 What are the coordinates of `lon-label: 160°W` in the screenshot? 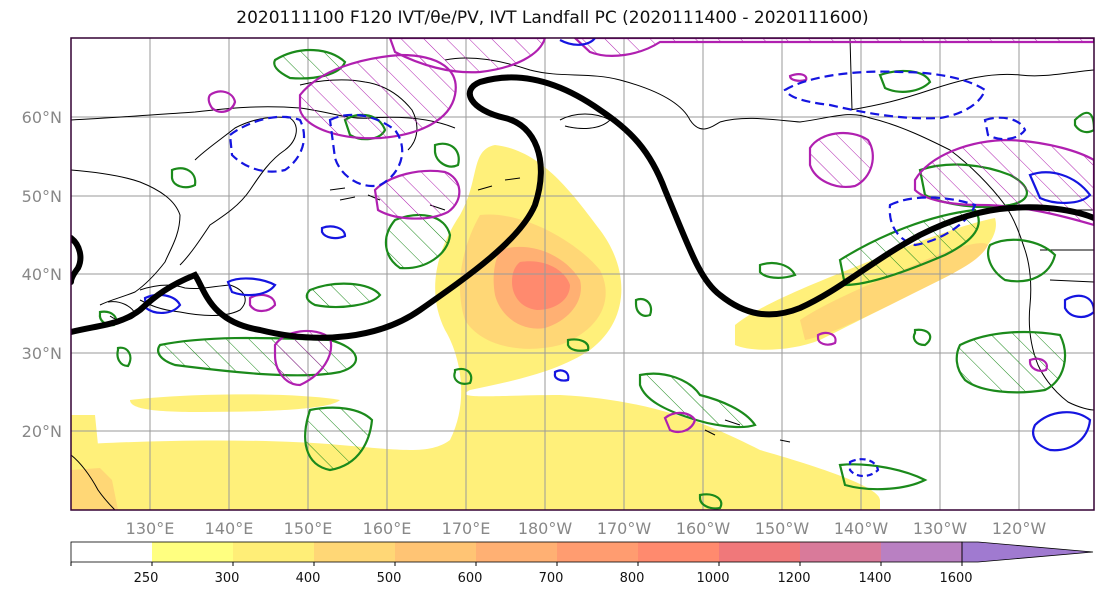 It's located at (703, 528).